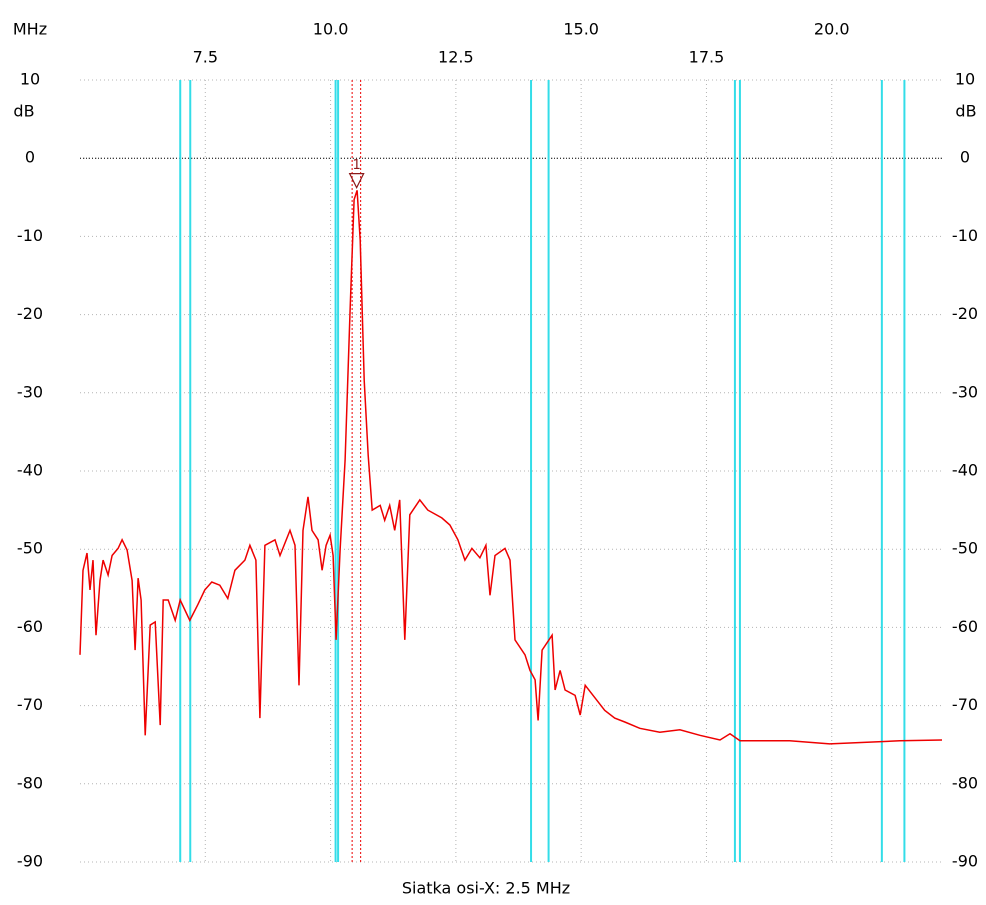  Describe the element at coordinates (30, 391) in the screenshot. I see `y-tick-label: -30` at that location.